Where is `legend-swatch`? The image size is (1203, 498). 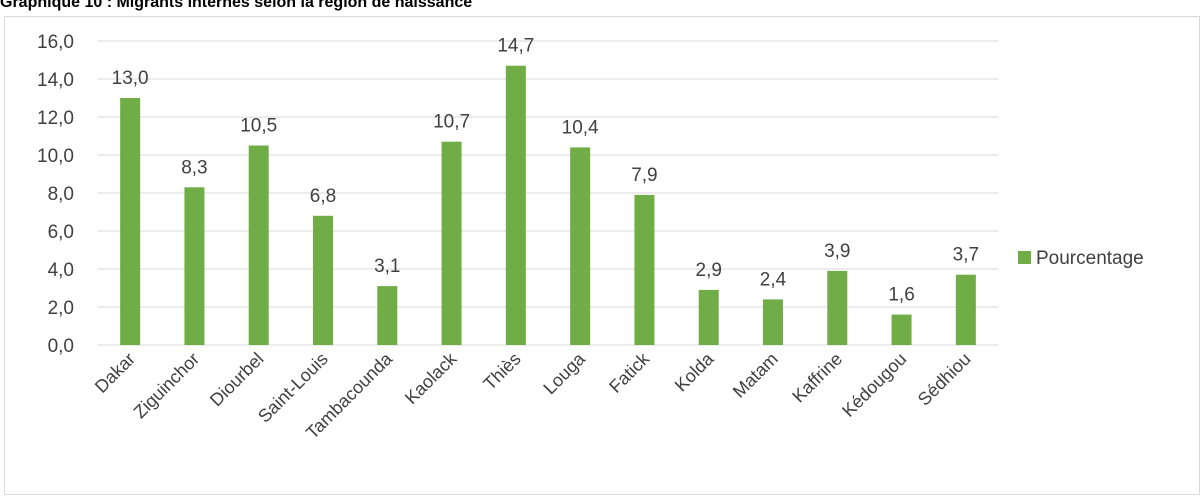
legend-swatch is located at coordinates (1024, 257).